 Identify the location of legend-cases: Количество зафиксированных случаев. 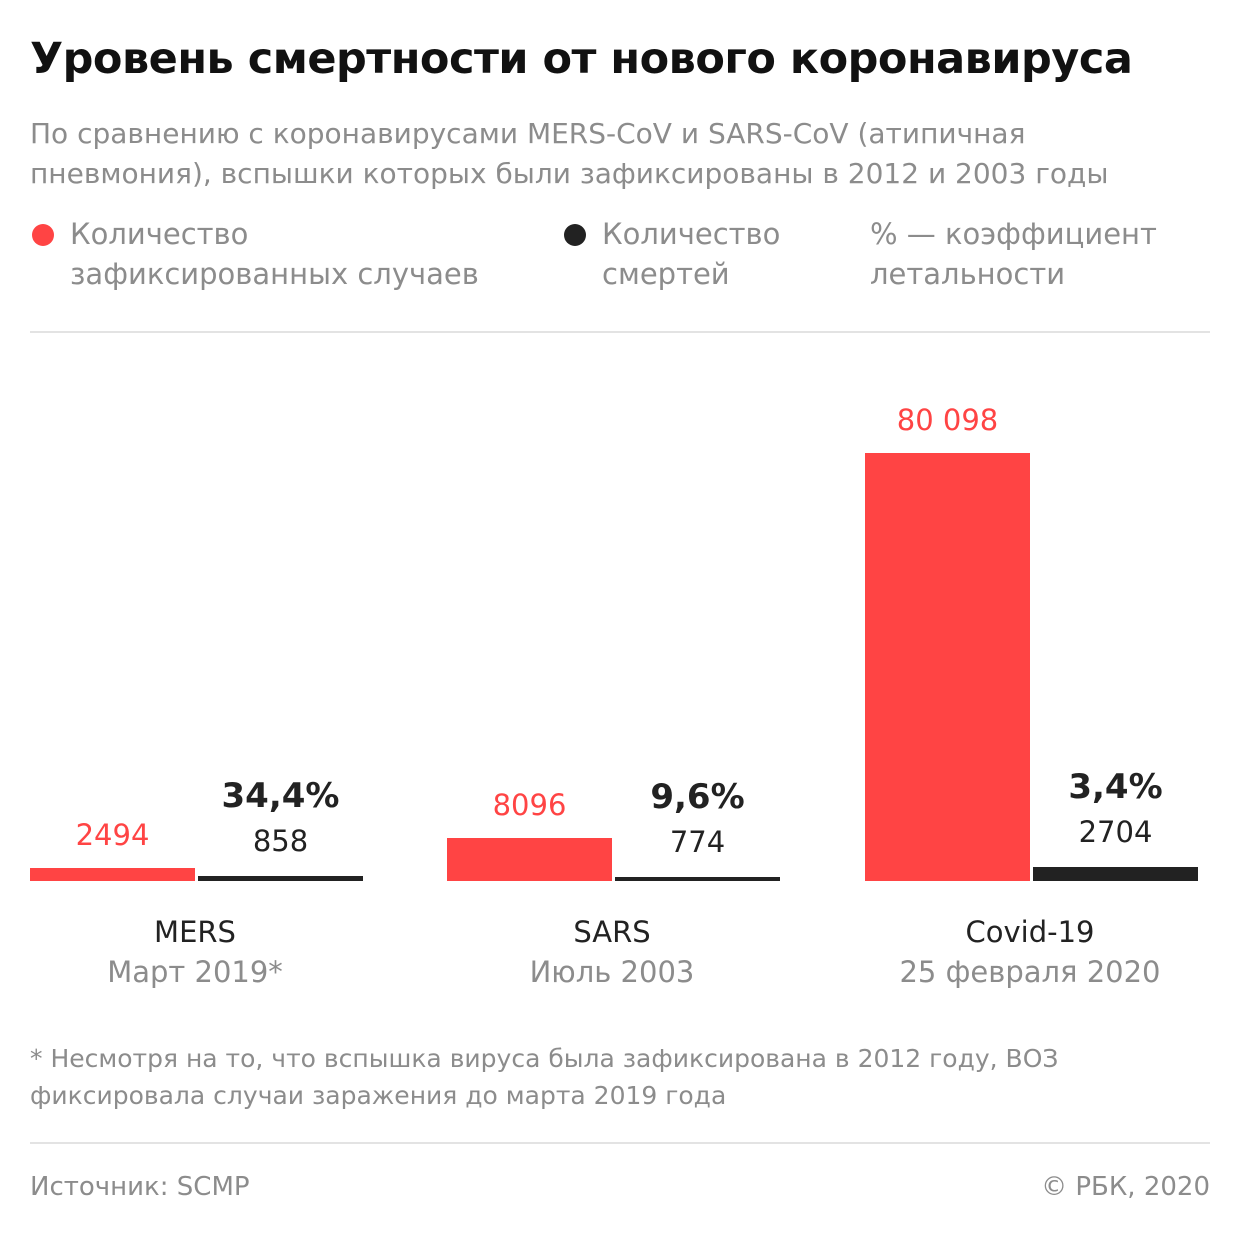
(266, 254).